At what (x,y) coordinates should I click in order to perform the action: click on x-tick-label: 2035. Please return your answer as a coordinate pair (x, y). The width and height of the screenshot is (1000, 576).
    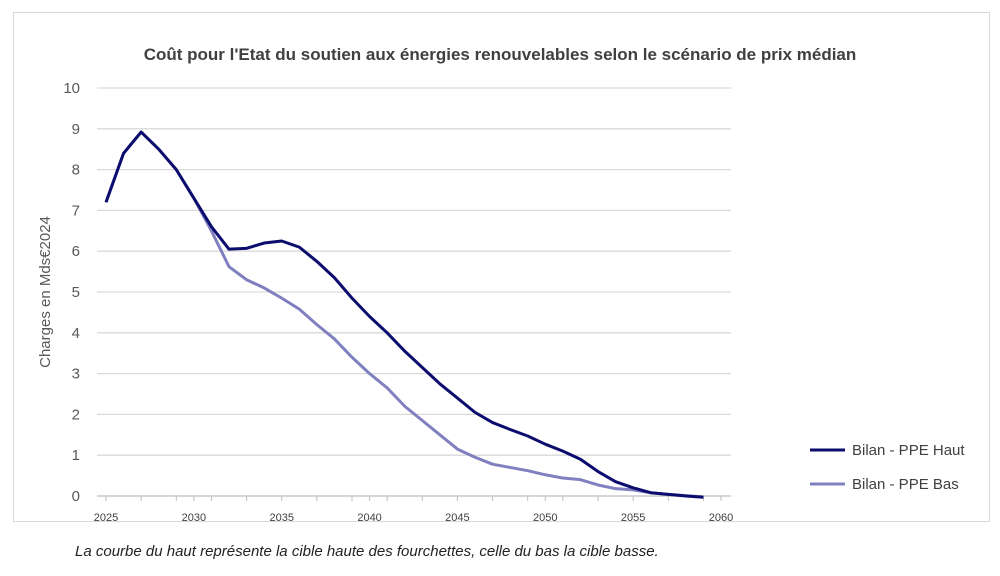
    Looking at the image, I should click on (281, 518).